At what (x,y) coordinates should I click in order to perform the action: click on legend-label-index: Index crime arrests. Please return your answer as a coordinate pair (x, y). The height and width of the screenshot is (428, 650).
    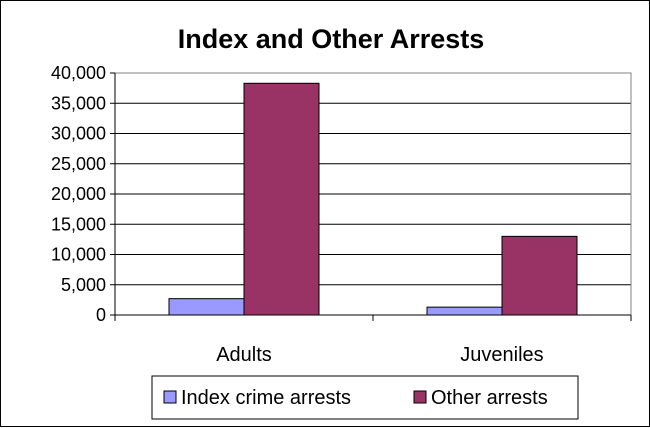
    Looking at the image, I should click on (266, 398).